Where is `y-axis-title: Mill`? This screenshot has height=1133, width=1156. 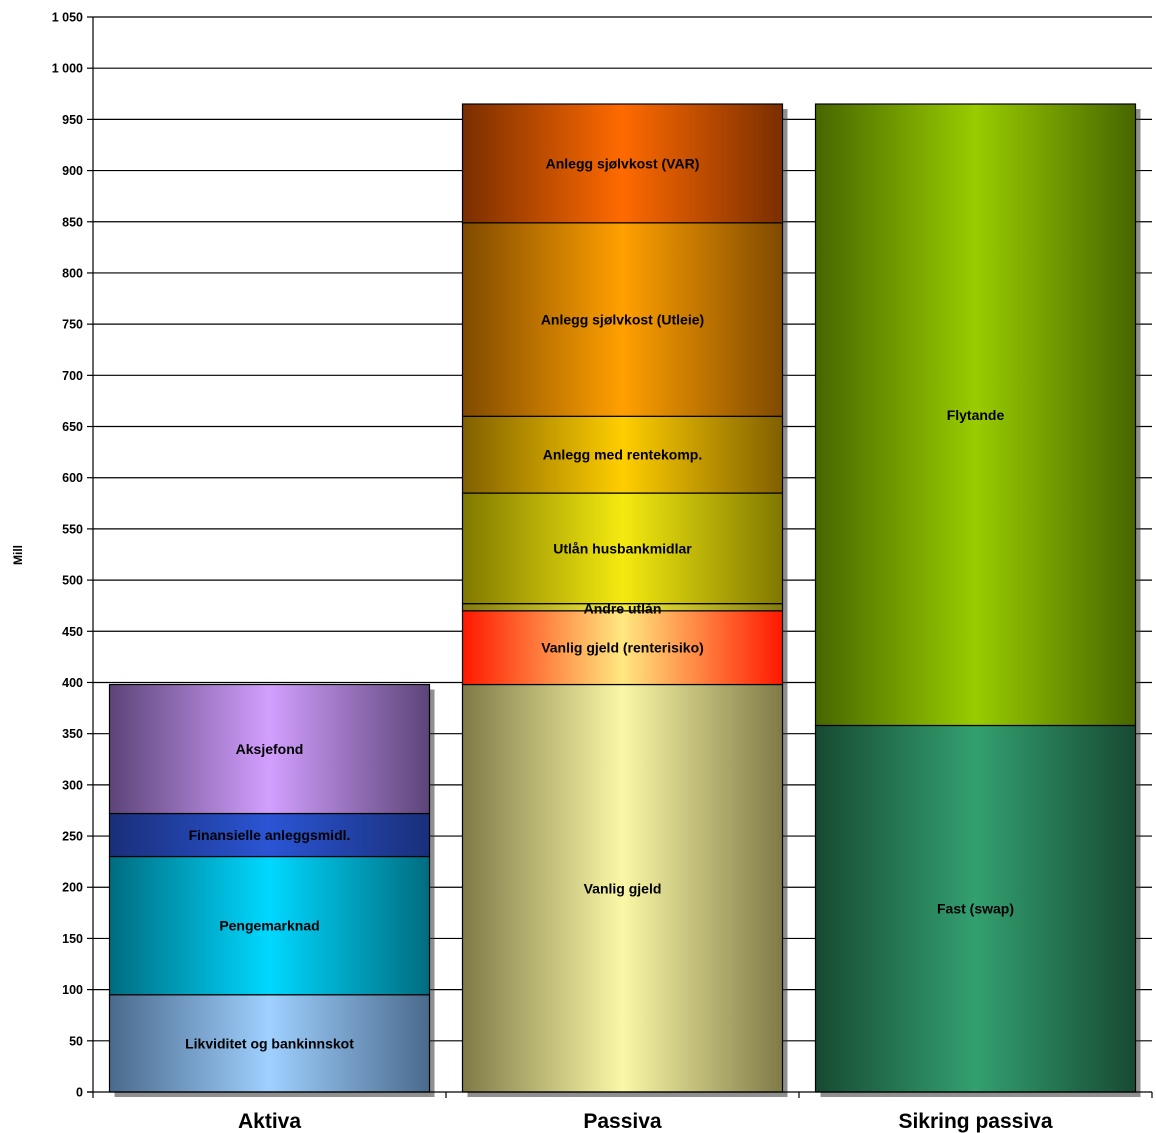
y-axis-title: Mill is located at coordinates (18, 555).